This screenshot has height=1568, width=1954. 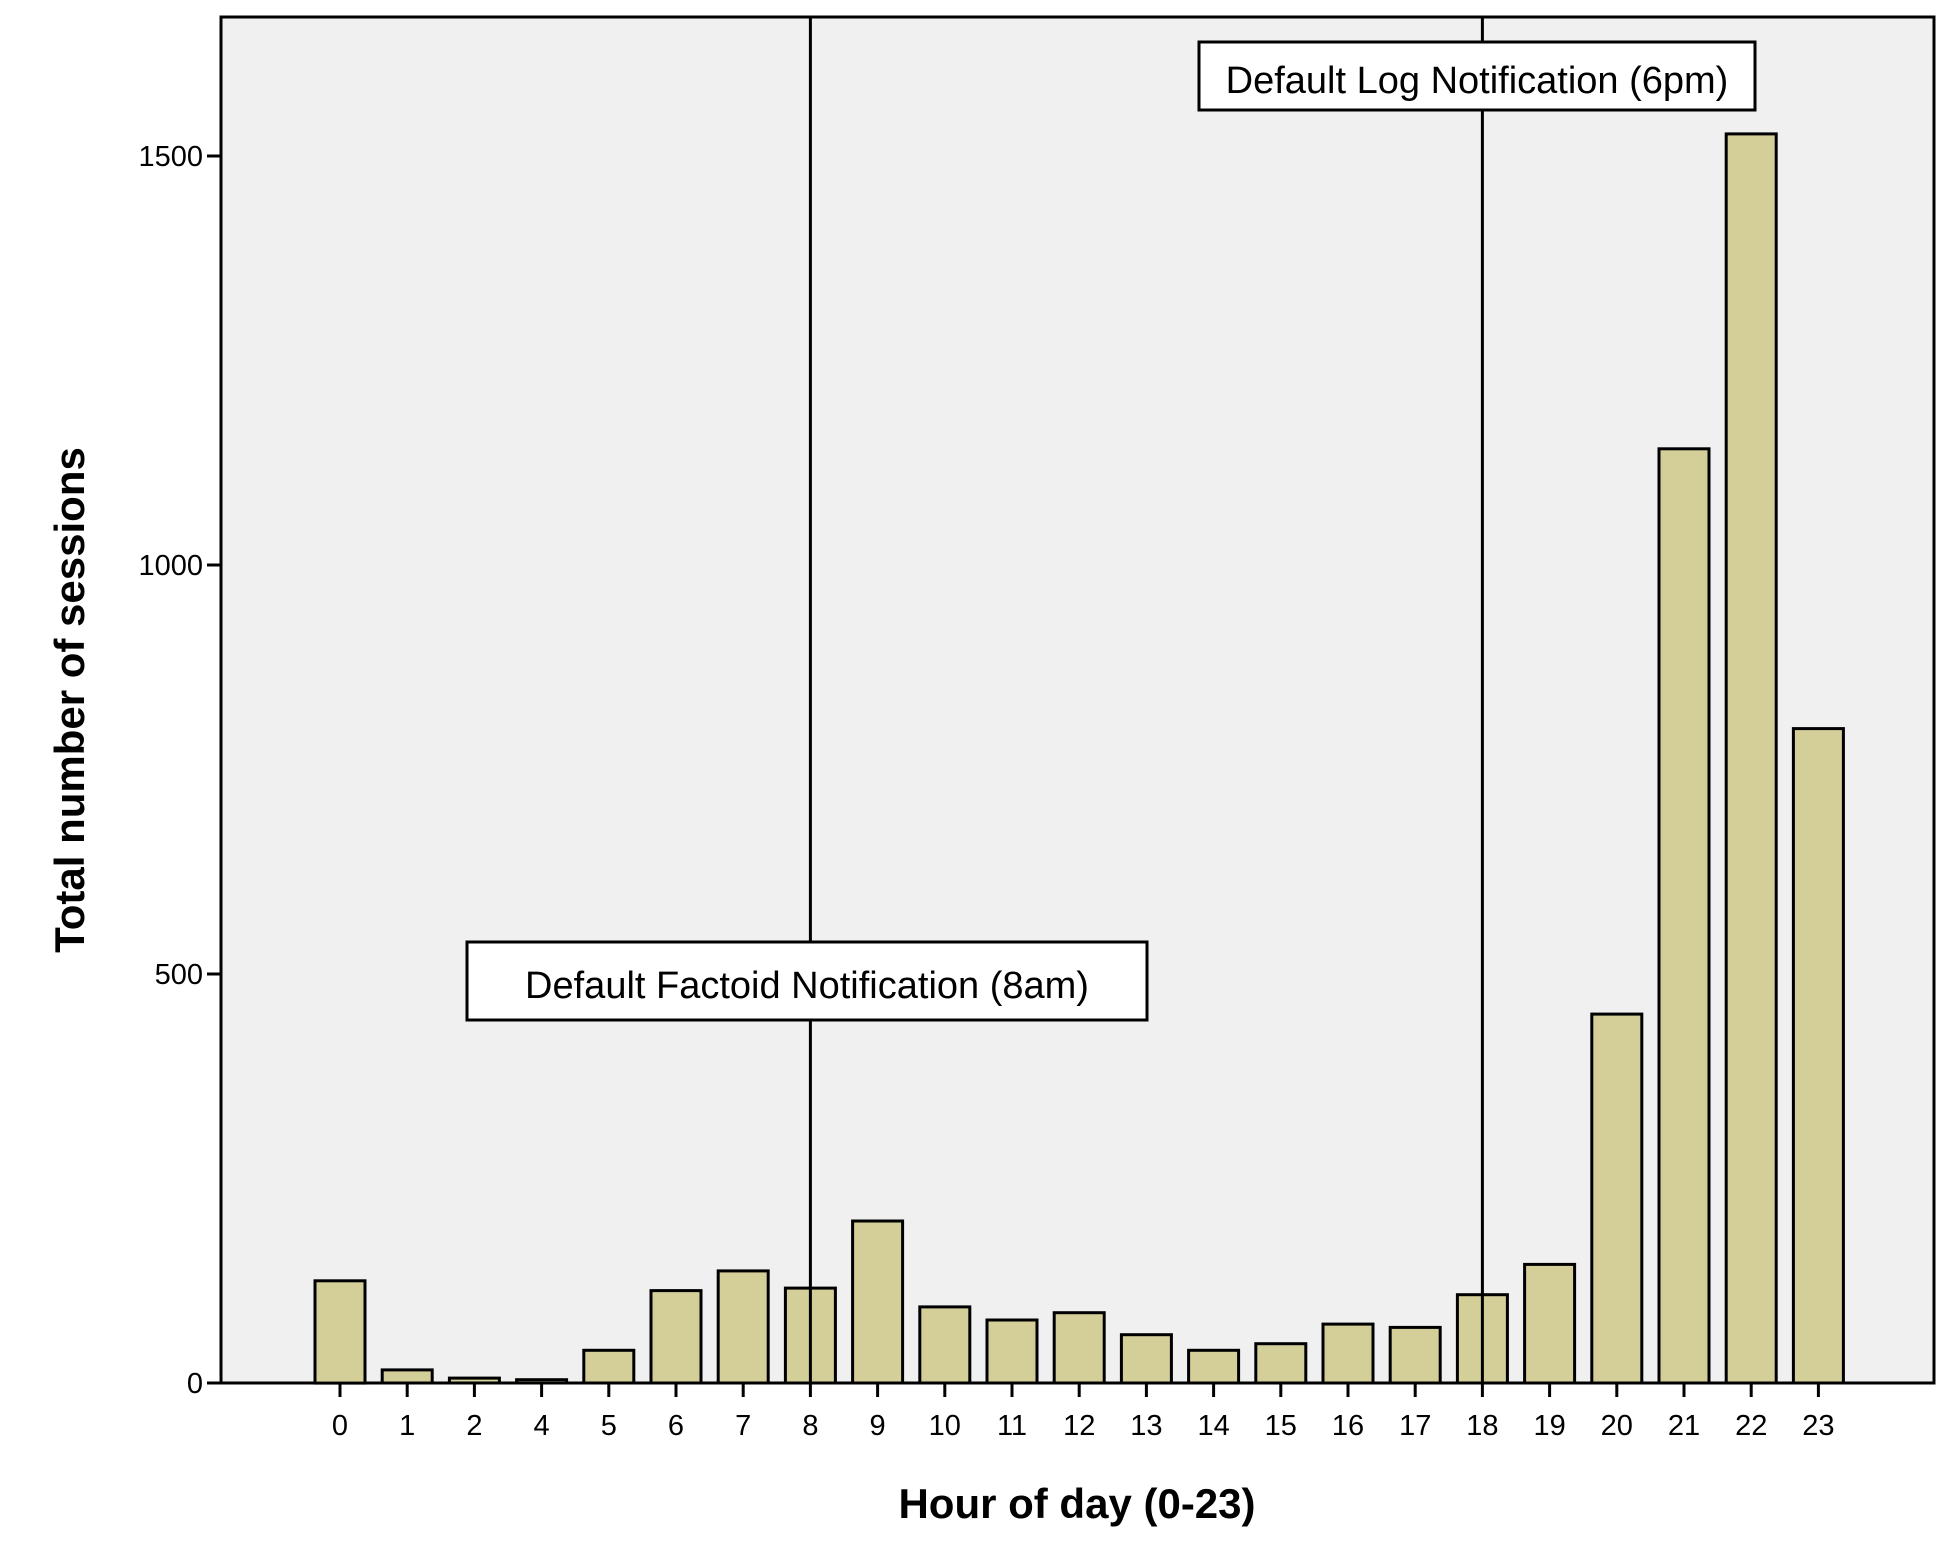 What do you see at coordinates (1549, 1426) in the screenshot?
I see `x-tick-label-19: 19` at bounding box center [1549, 1426].